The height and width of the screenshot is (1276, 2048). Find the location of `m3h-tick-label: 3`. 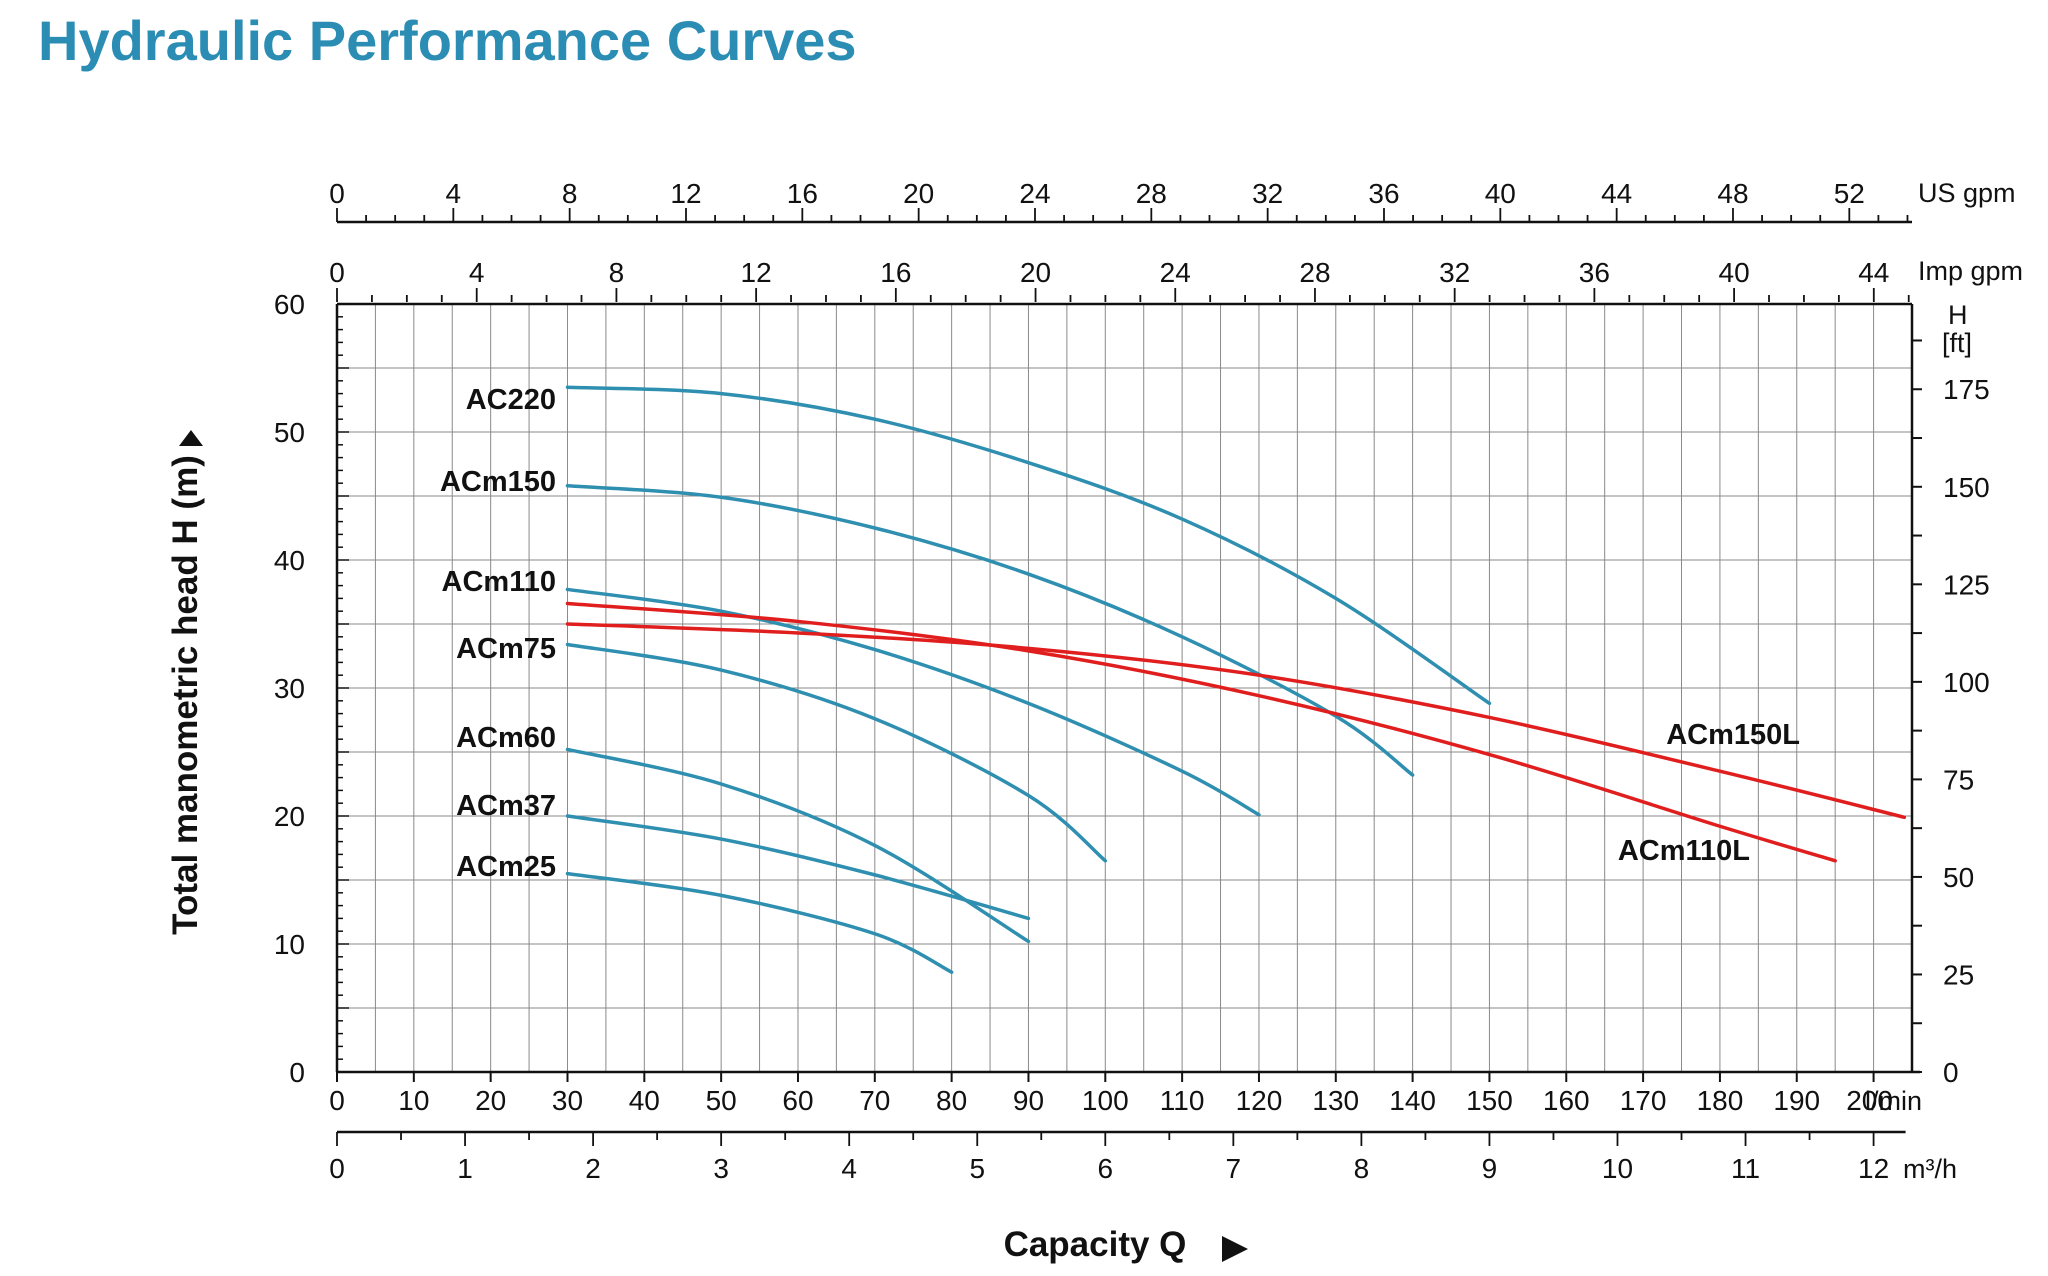

m3h-tick-label: 3 is located at coordinates (721, 1168).